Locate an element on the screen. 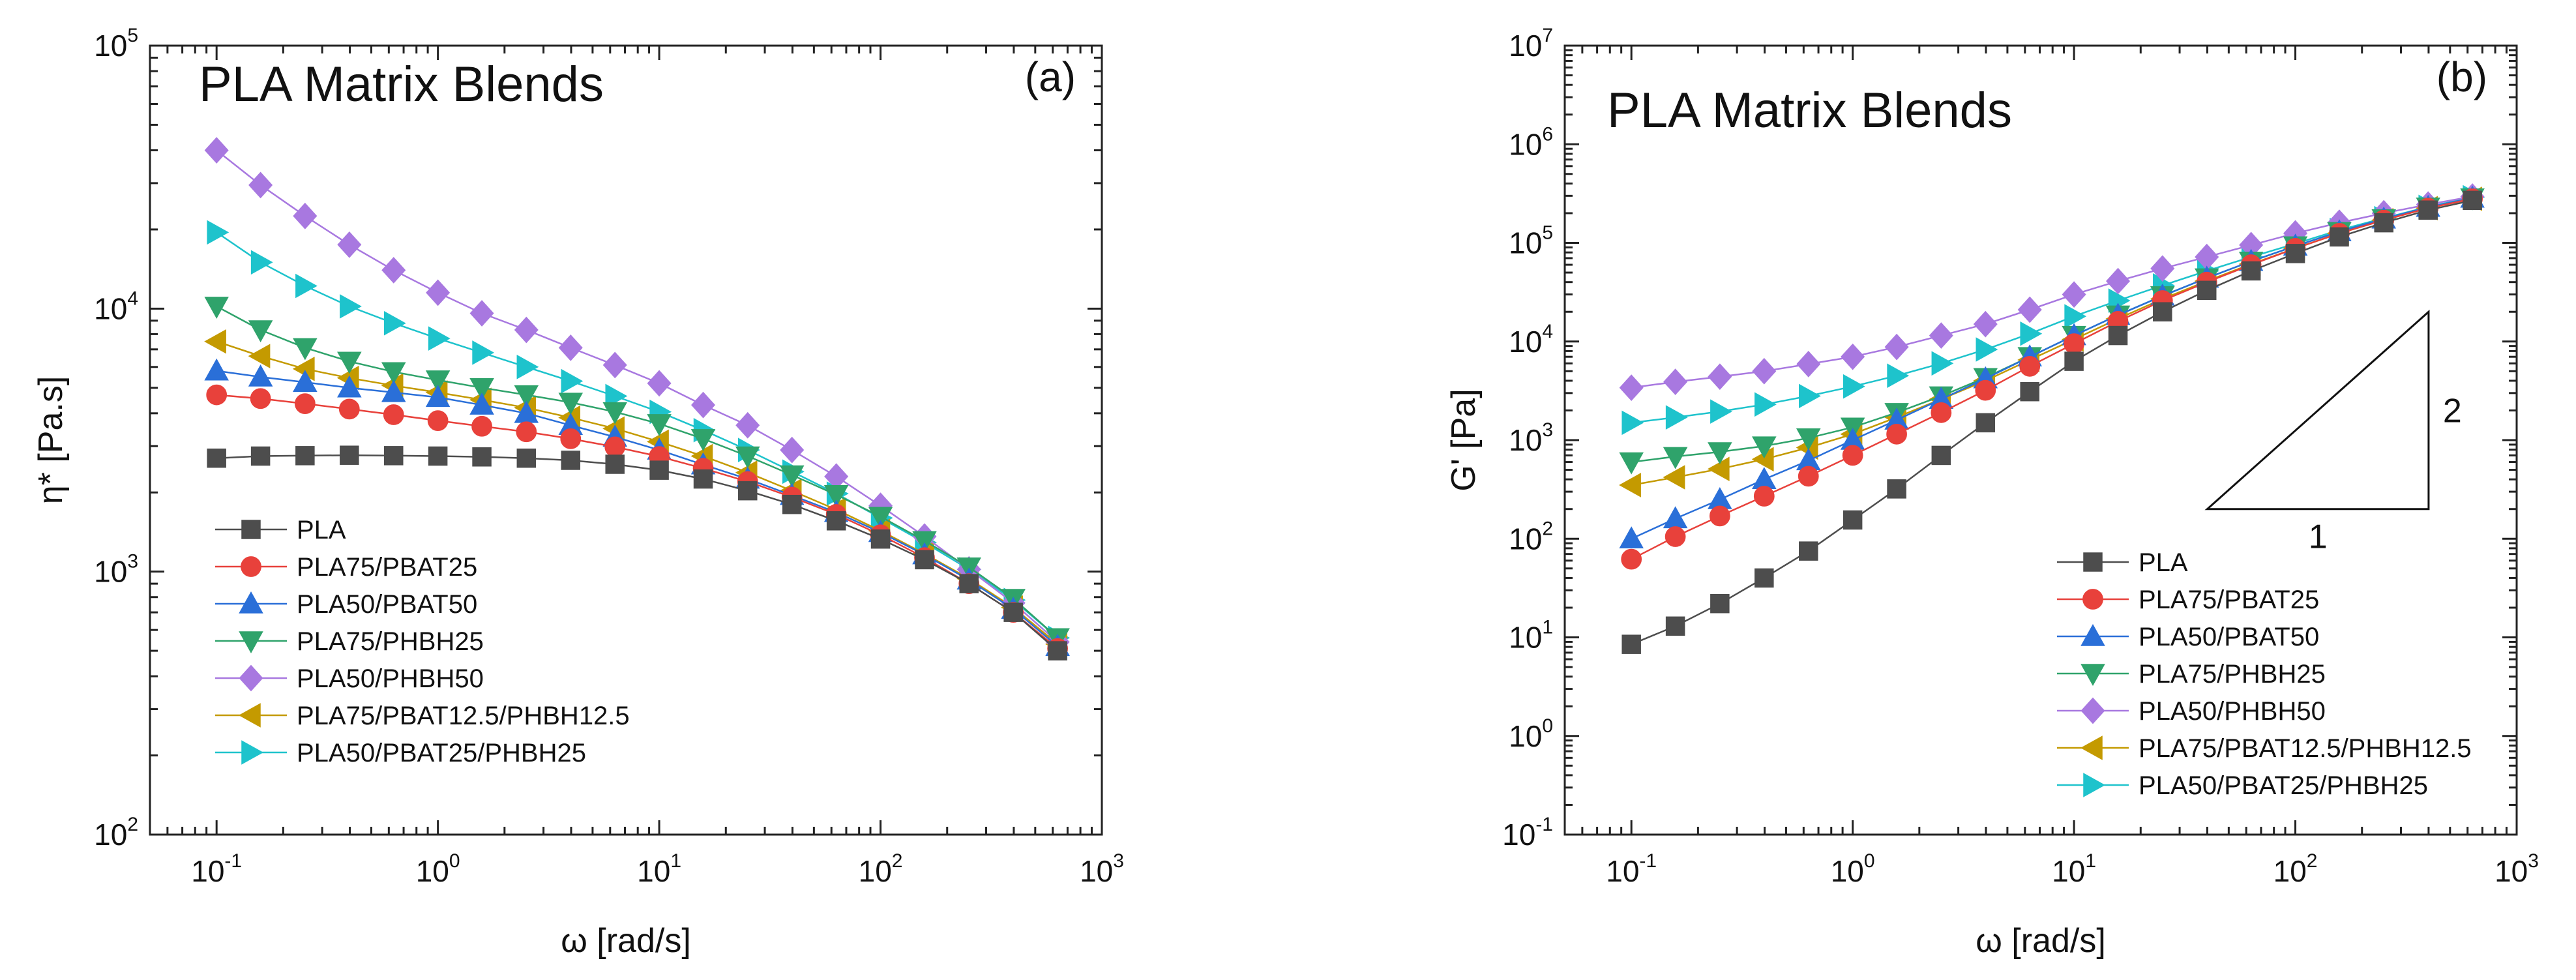 This screenshot has width=2576, height=980. panel-a-y-tick-exponent: 4 is located at coordinates (132, 298).